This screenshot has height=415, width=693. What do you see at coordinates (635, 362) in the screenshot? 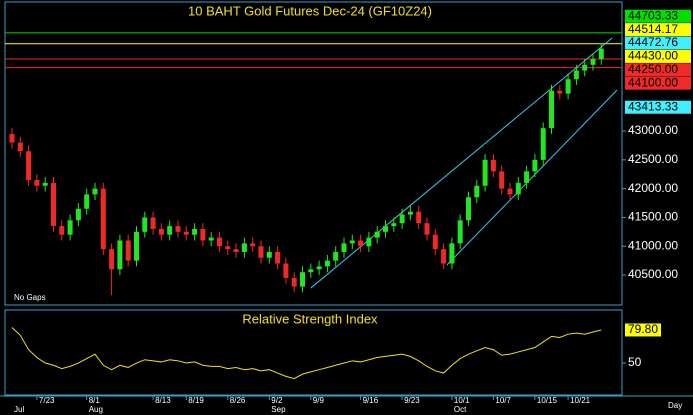
I see `y-tick-label: 50` at bounding box center [635, 362].